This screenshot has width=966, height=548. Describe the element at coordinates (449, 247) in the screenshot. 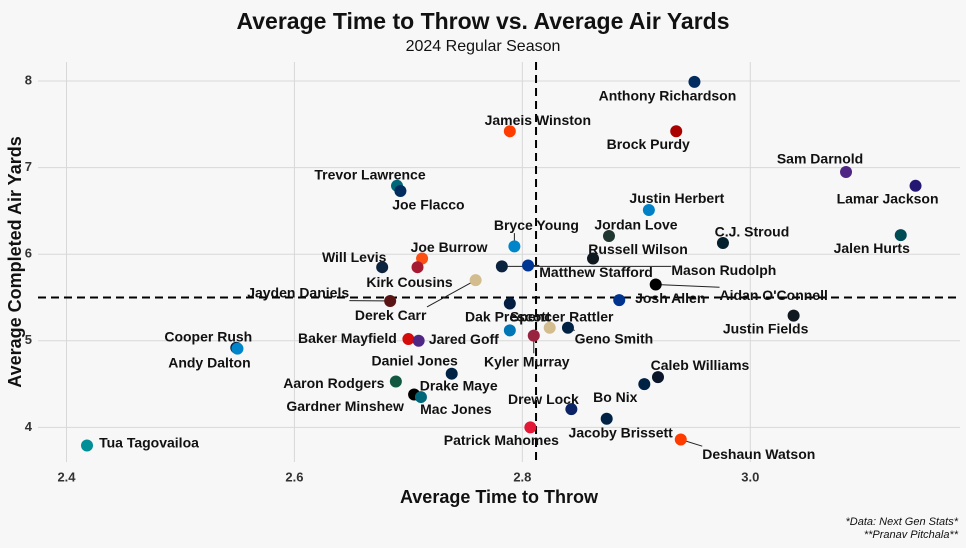

I see `point-label: Joe Burrow` at that location.